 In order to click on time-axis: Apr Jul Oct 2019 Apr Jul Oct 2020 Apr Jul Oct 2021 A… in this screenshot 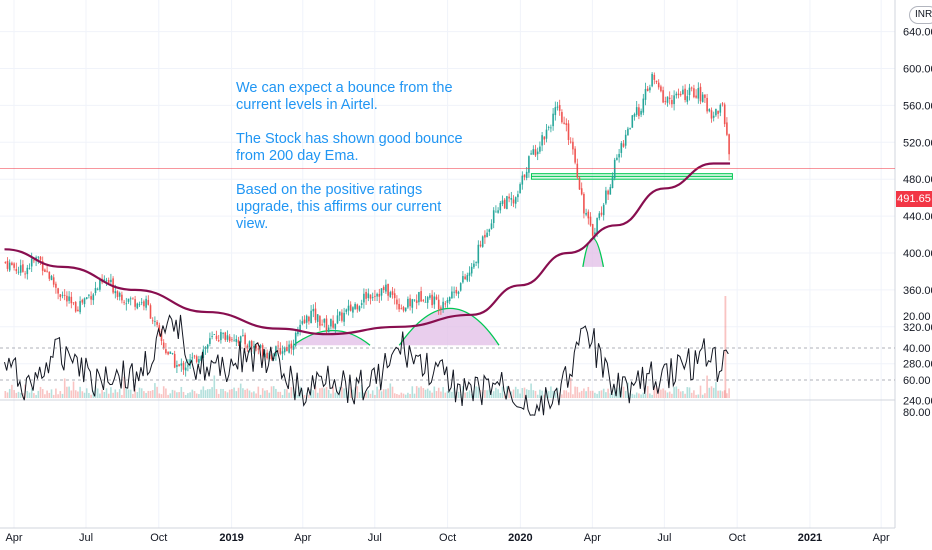, I will do `click(447, 538)`.